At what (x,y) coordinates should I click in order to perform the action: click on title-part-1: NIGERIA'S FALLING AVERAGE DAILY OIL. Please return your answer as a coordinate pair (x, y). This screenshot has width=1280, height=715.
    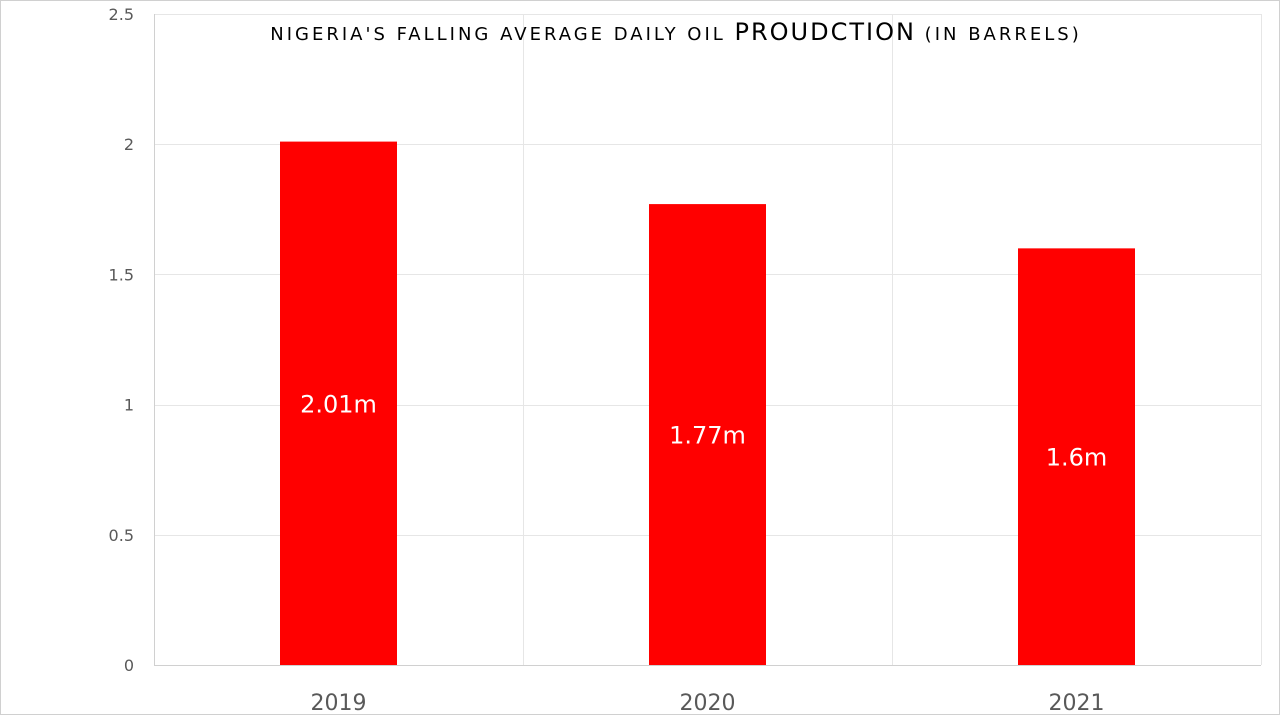
    Looking at the image, I should click on (502, 34).